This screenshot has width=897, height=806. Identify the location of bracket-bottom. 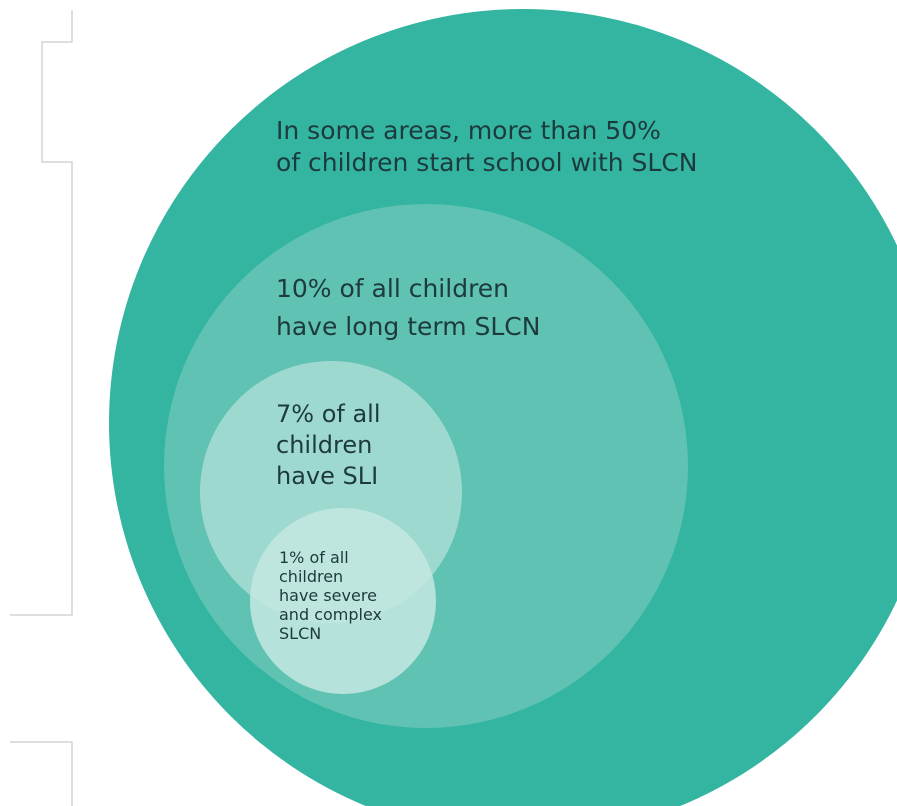
(41, 773).